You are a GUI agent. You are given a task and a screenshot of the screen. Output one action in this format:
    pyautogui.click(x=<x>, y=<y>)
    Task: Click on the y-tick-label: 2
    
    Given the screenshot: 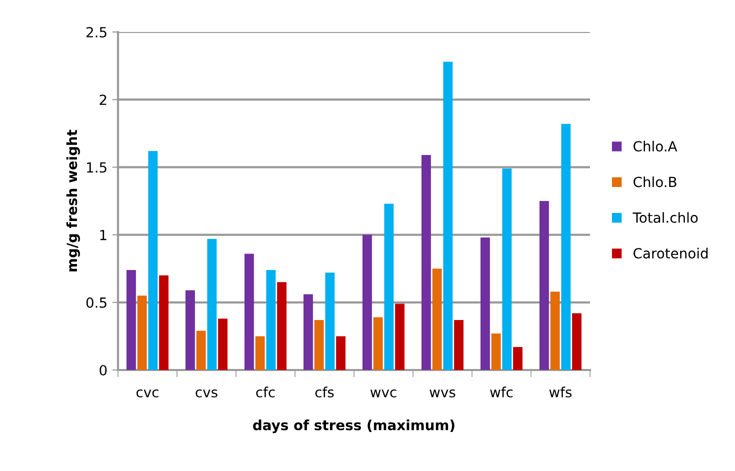 What is the action you would take?
    pyautogui.click(x=103, y=99)
    